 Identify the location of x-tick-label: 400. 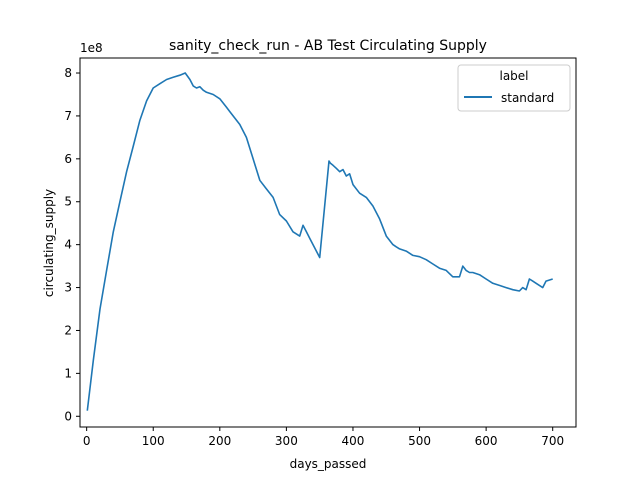
(353, 441).